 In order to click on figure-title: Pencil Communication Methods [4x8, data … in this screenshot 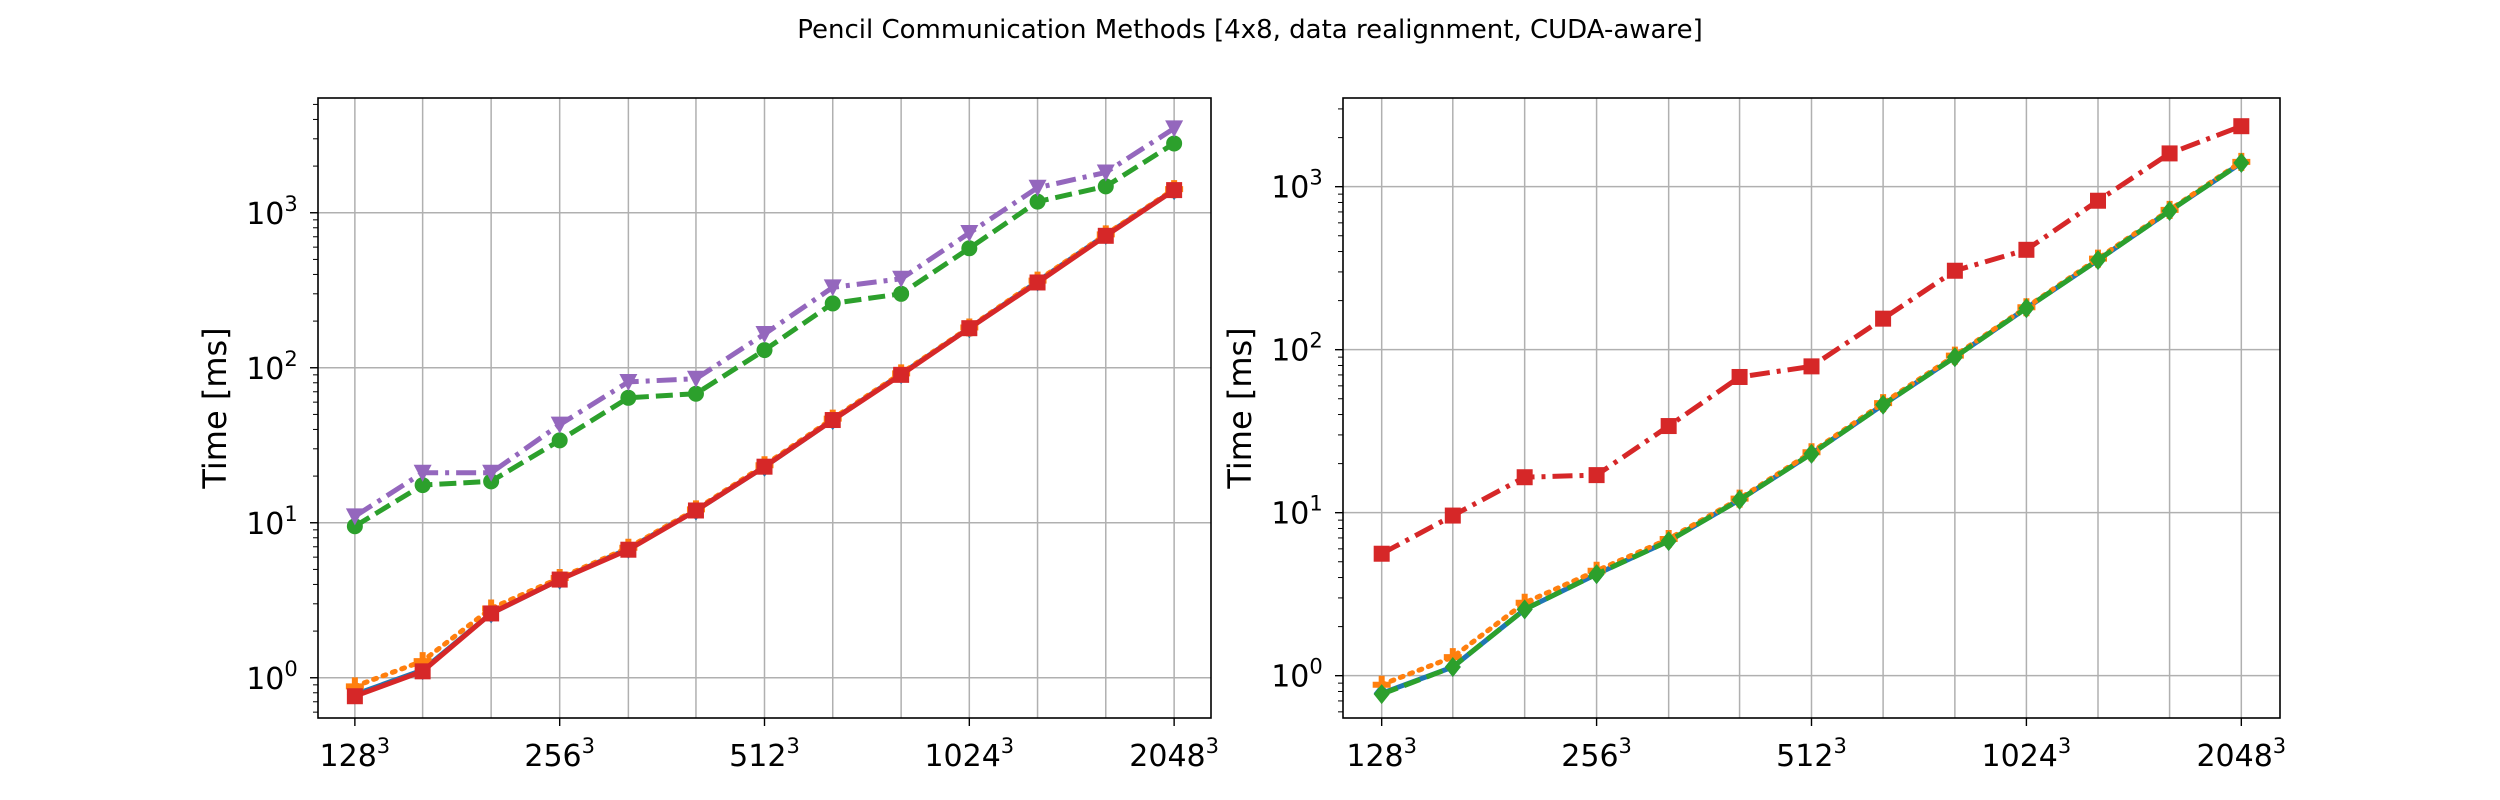, I will do `click(1249, 30)`.